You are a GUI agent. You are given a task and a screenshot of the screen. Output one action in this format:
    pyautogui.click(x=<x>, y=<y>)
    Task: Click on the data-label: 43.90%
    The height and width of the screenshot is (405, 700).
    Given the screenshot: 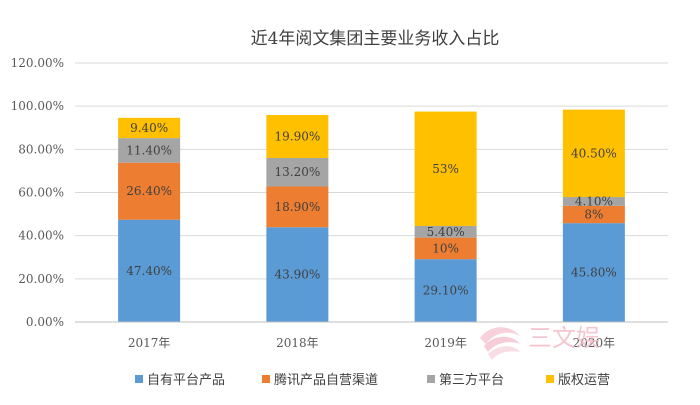 What is the action you would take?
    pyautogui.click(x=297, y=275)
    